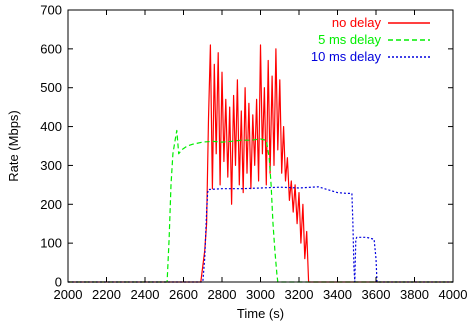 The width and height of the screenshot is (469, 333). What do you see at coordinates (51, 126) in the screenshot?
I see `y-tick-label: 400` at bounding box center [51, 126].